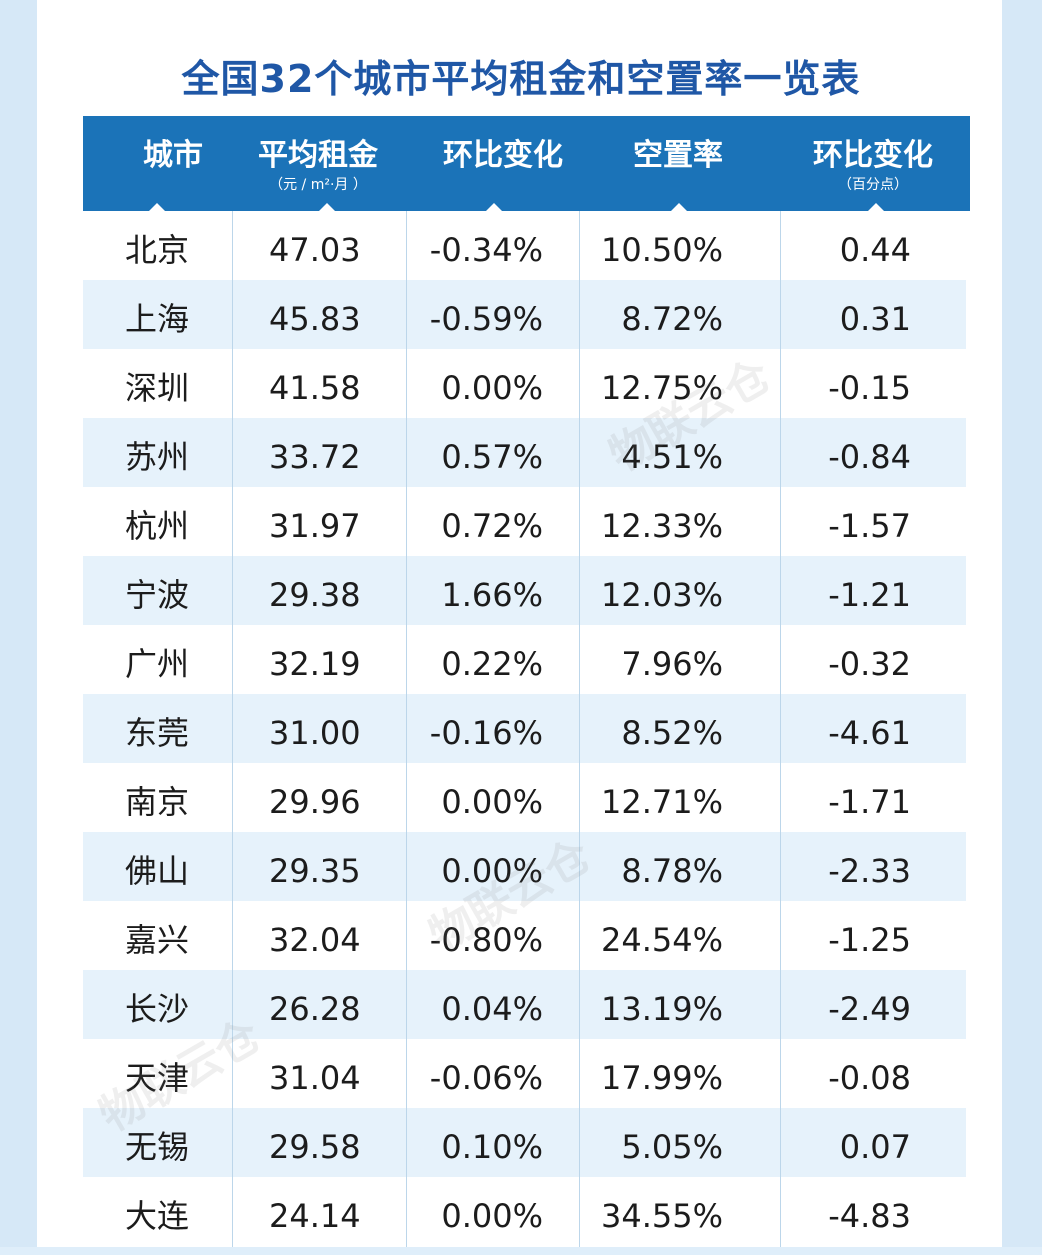 This screenshot has height=1255, width=1042. Describe the element at coordinates (875, 1147) in the screenshot. I see `cell-vacancy-change: 0.07` at that location.